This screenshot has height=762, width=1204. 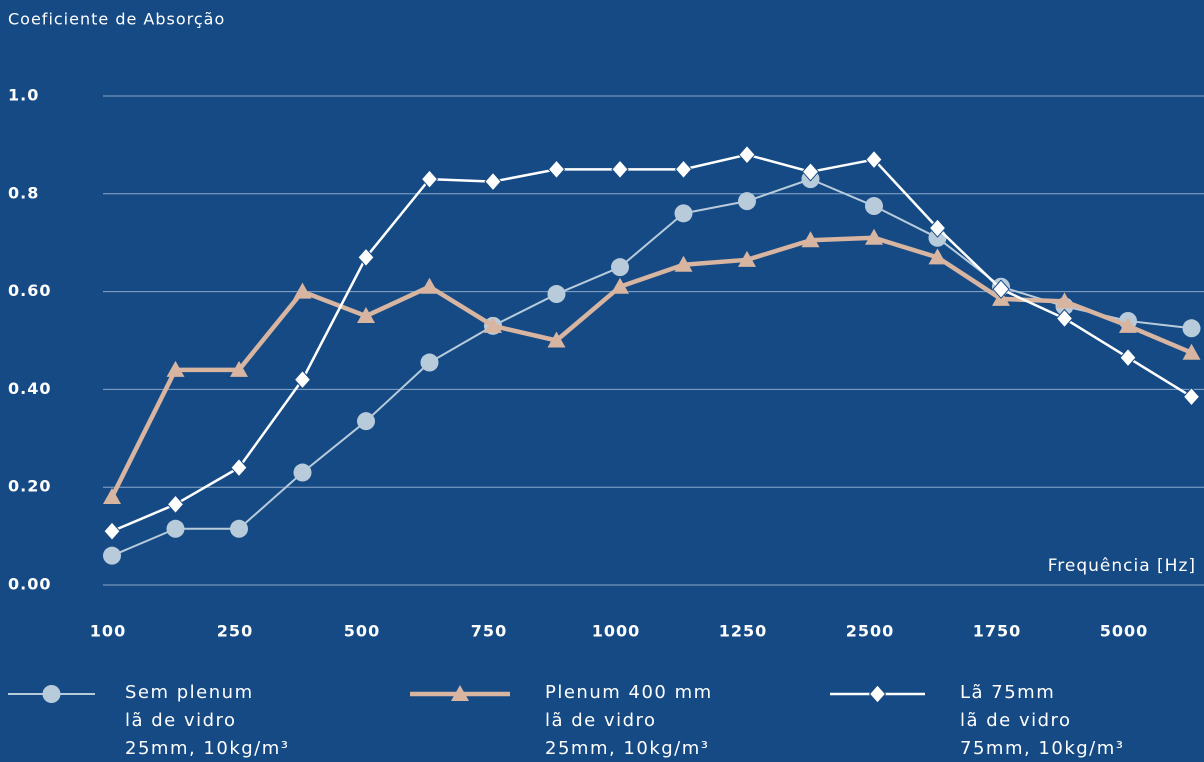 What do you see at coordinates (1042, 720) in the screenshot?
I see `legend-label: Lã 75mm lã de vidro 75mm, 10kg/m³` at bounding box center [1042, 720].